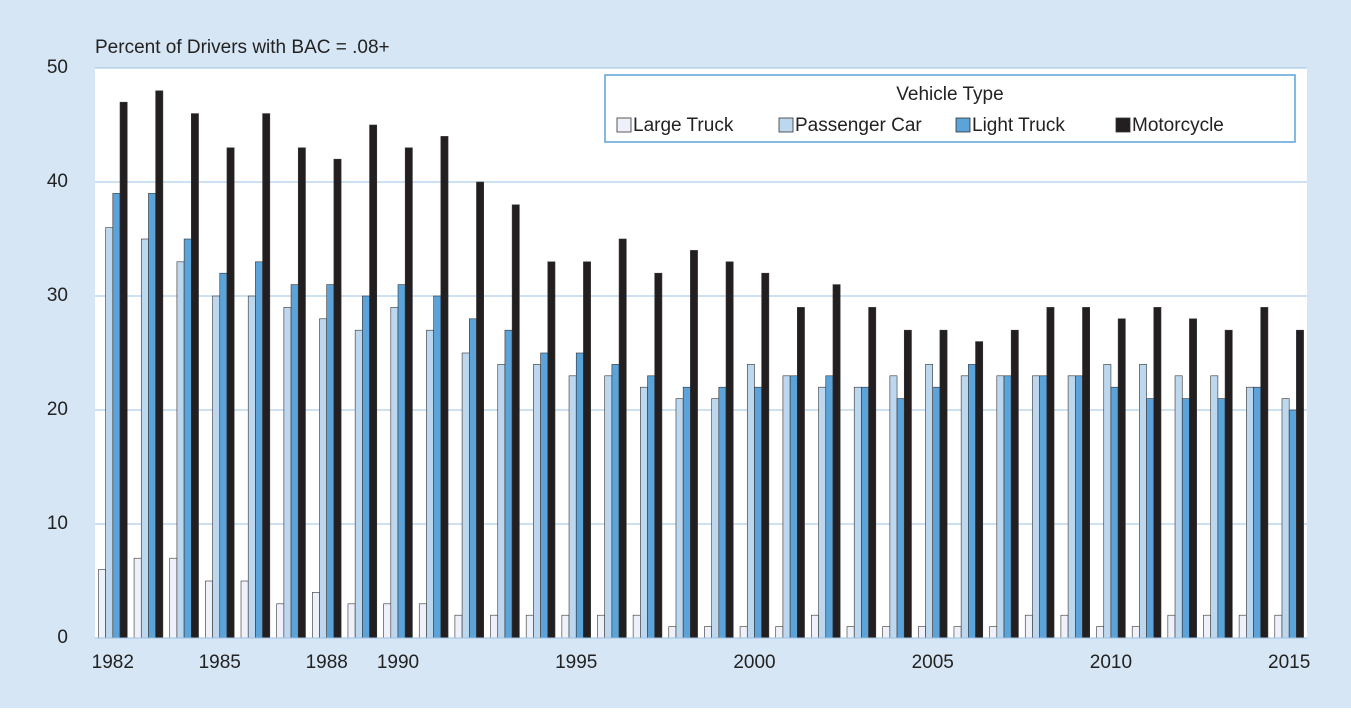 This screenshot has width=1351, height=713. Describe the element at coordinates (950, 108) in the screenshot. I see `legend-box` at that location.